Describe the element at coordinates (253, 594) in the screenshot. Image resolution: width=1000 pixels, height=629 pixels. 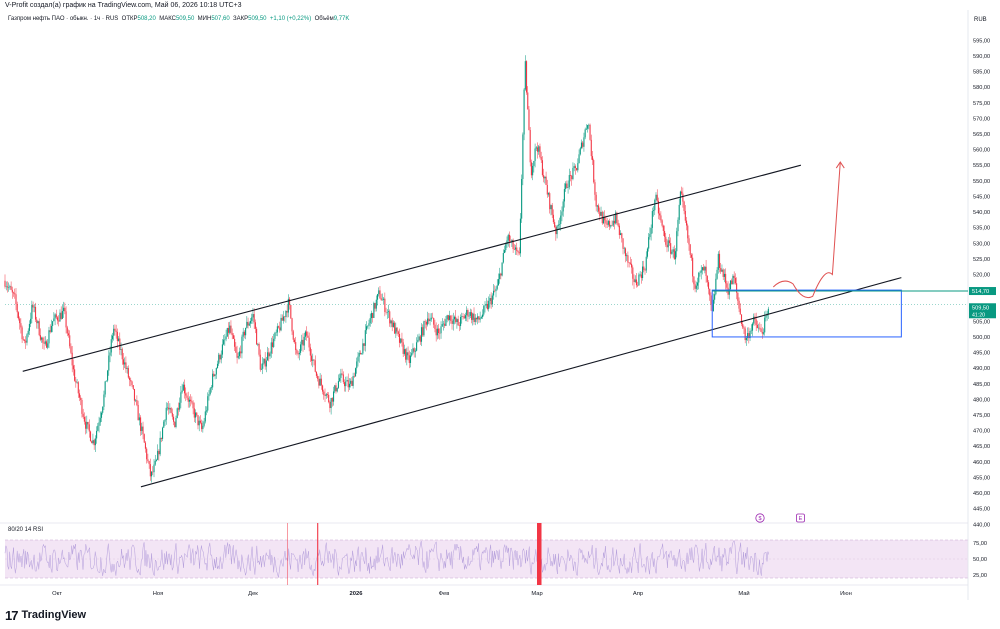
I see `time-tick-label: Дек` at that location.